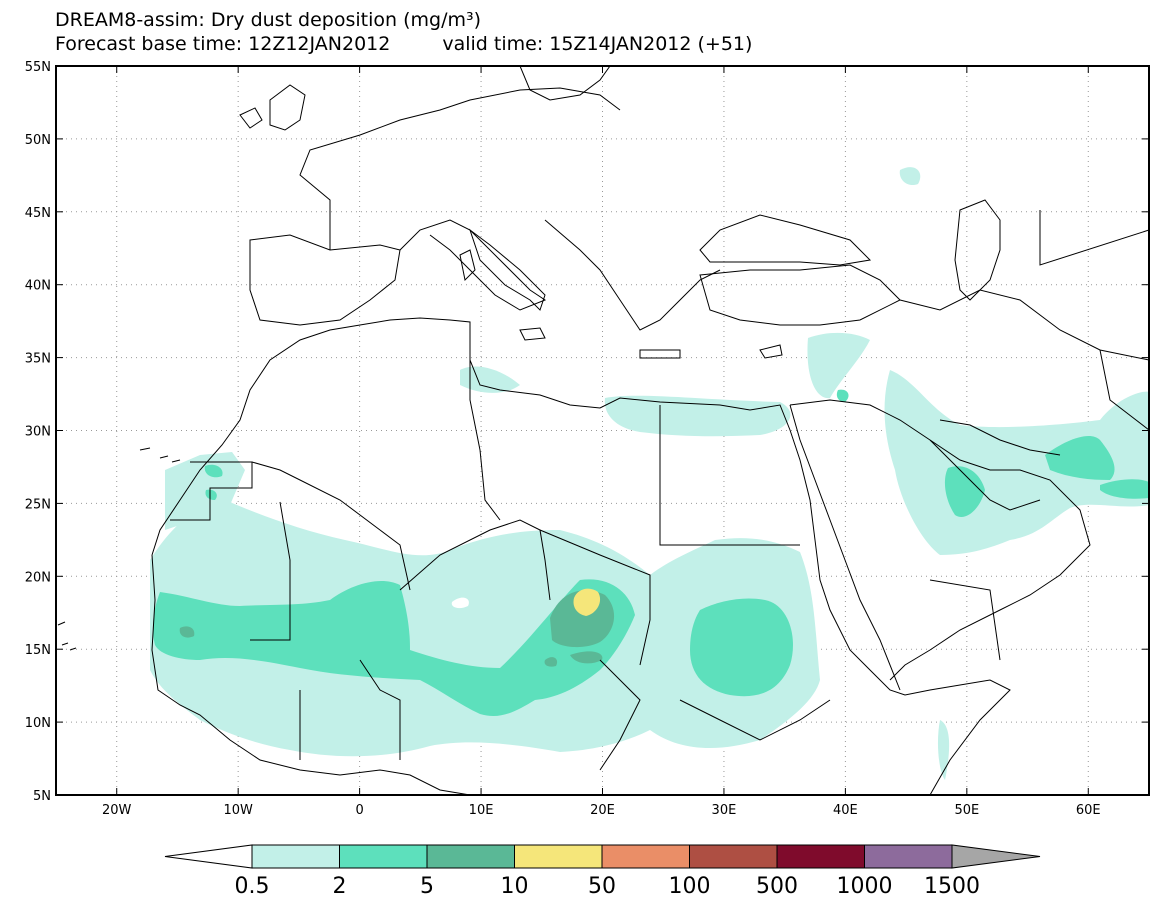  I want to click on lat-tick-label: 40N, so click(38, 286).